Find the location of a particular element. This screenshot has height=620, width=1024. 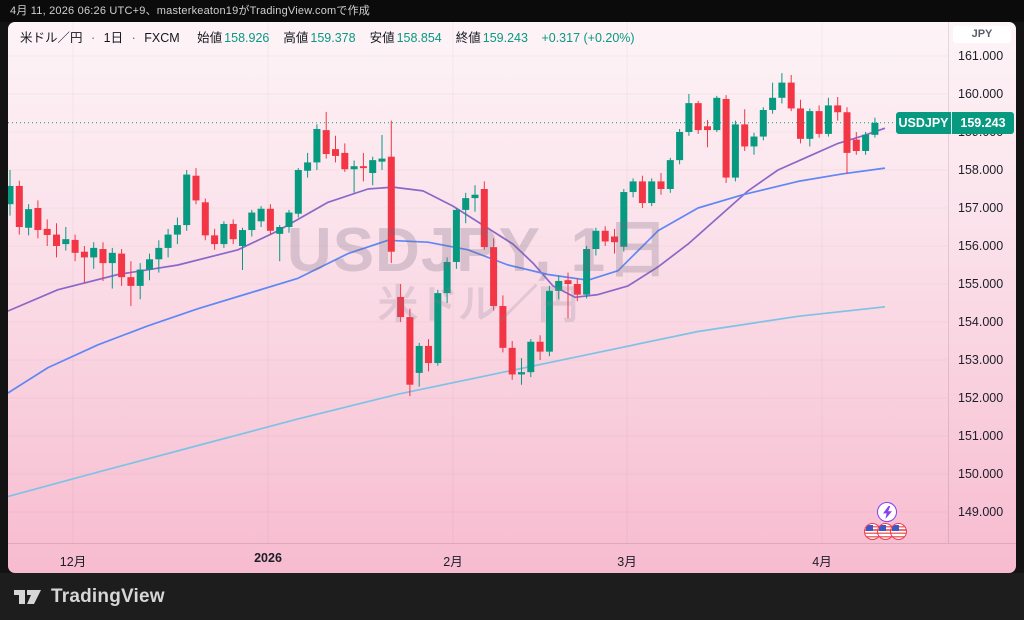

time-axis: 12月 2026 2月 3月 4月 is located at coordinates (512, 558).